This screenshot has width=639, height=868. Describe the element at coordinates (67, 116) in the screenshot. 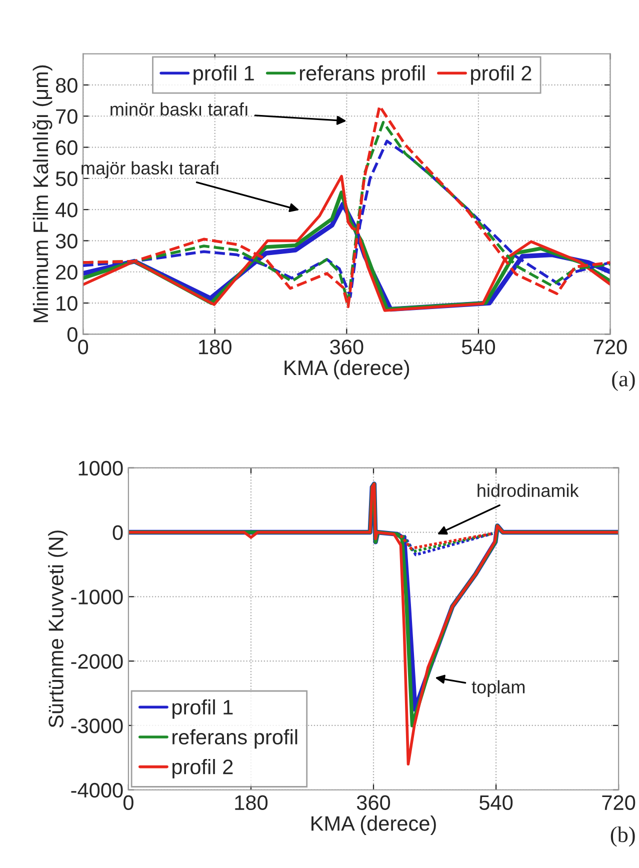

I see `y-tick-label: 70` at that location.